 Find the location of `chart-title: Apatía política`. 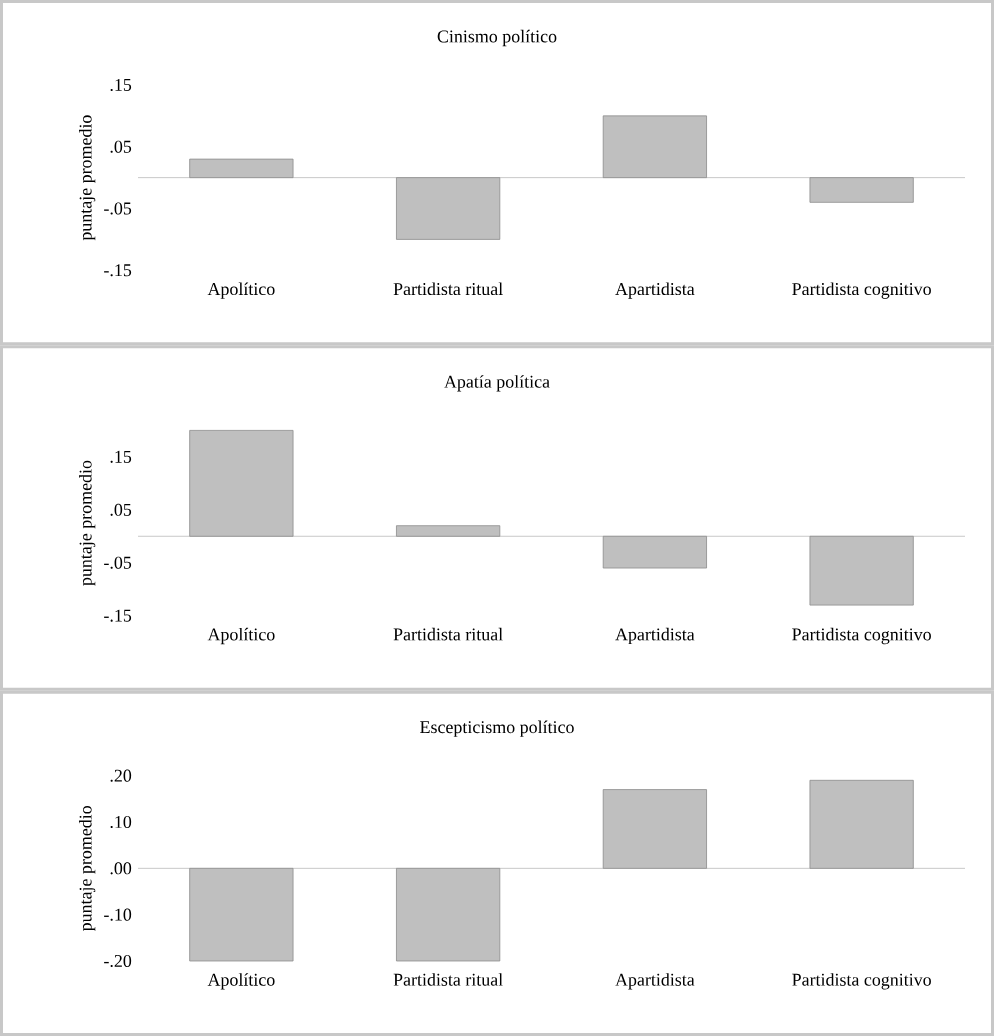

chart-title: Apatía política is located at coordinates (497, 383).